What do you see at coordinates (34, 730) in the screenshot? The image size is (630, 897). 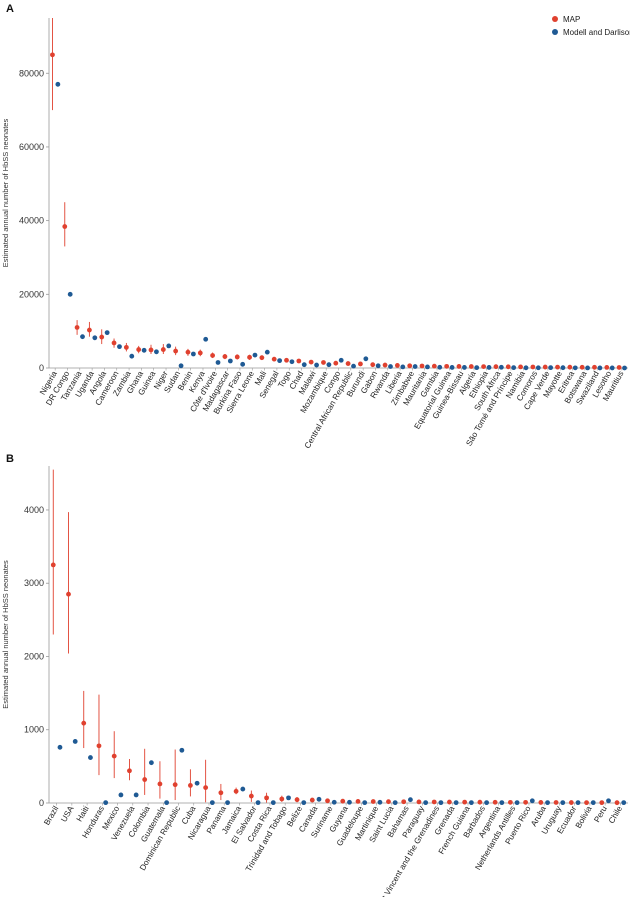 I see `b-y-tick-label-1: 1000` at bounding box center [34, 730].